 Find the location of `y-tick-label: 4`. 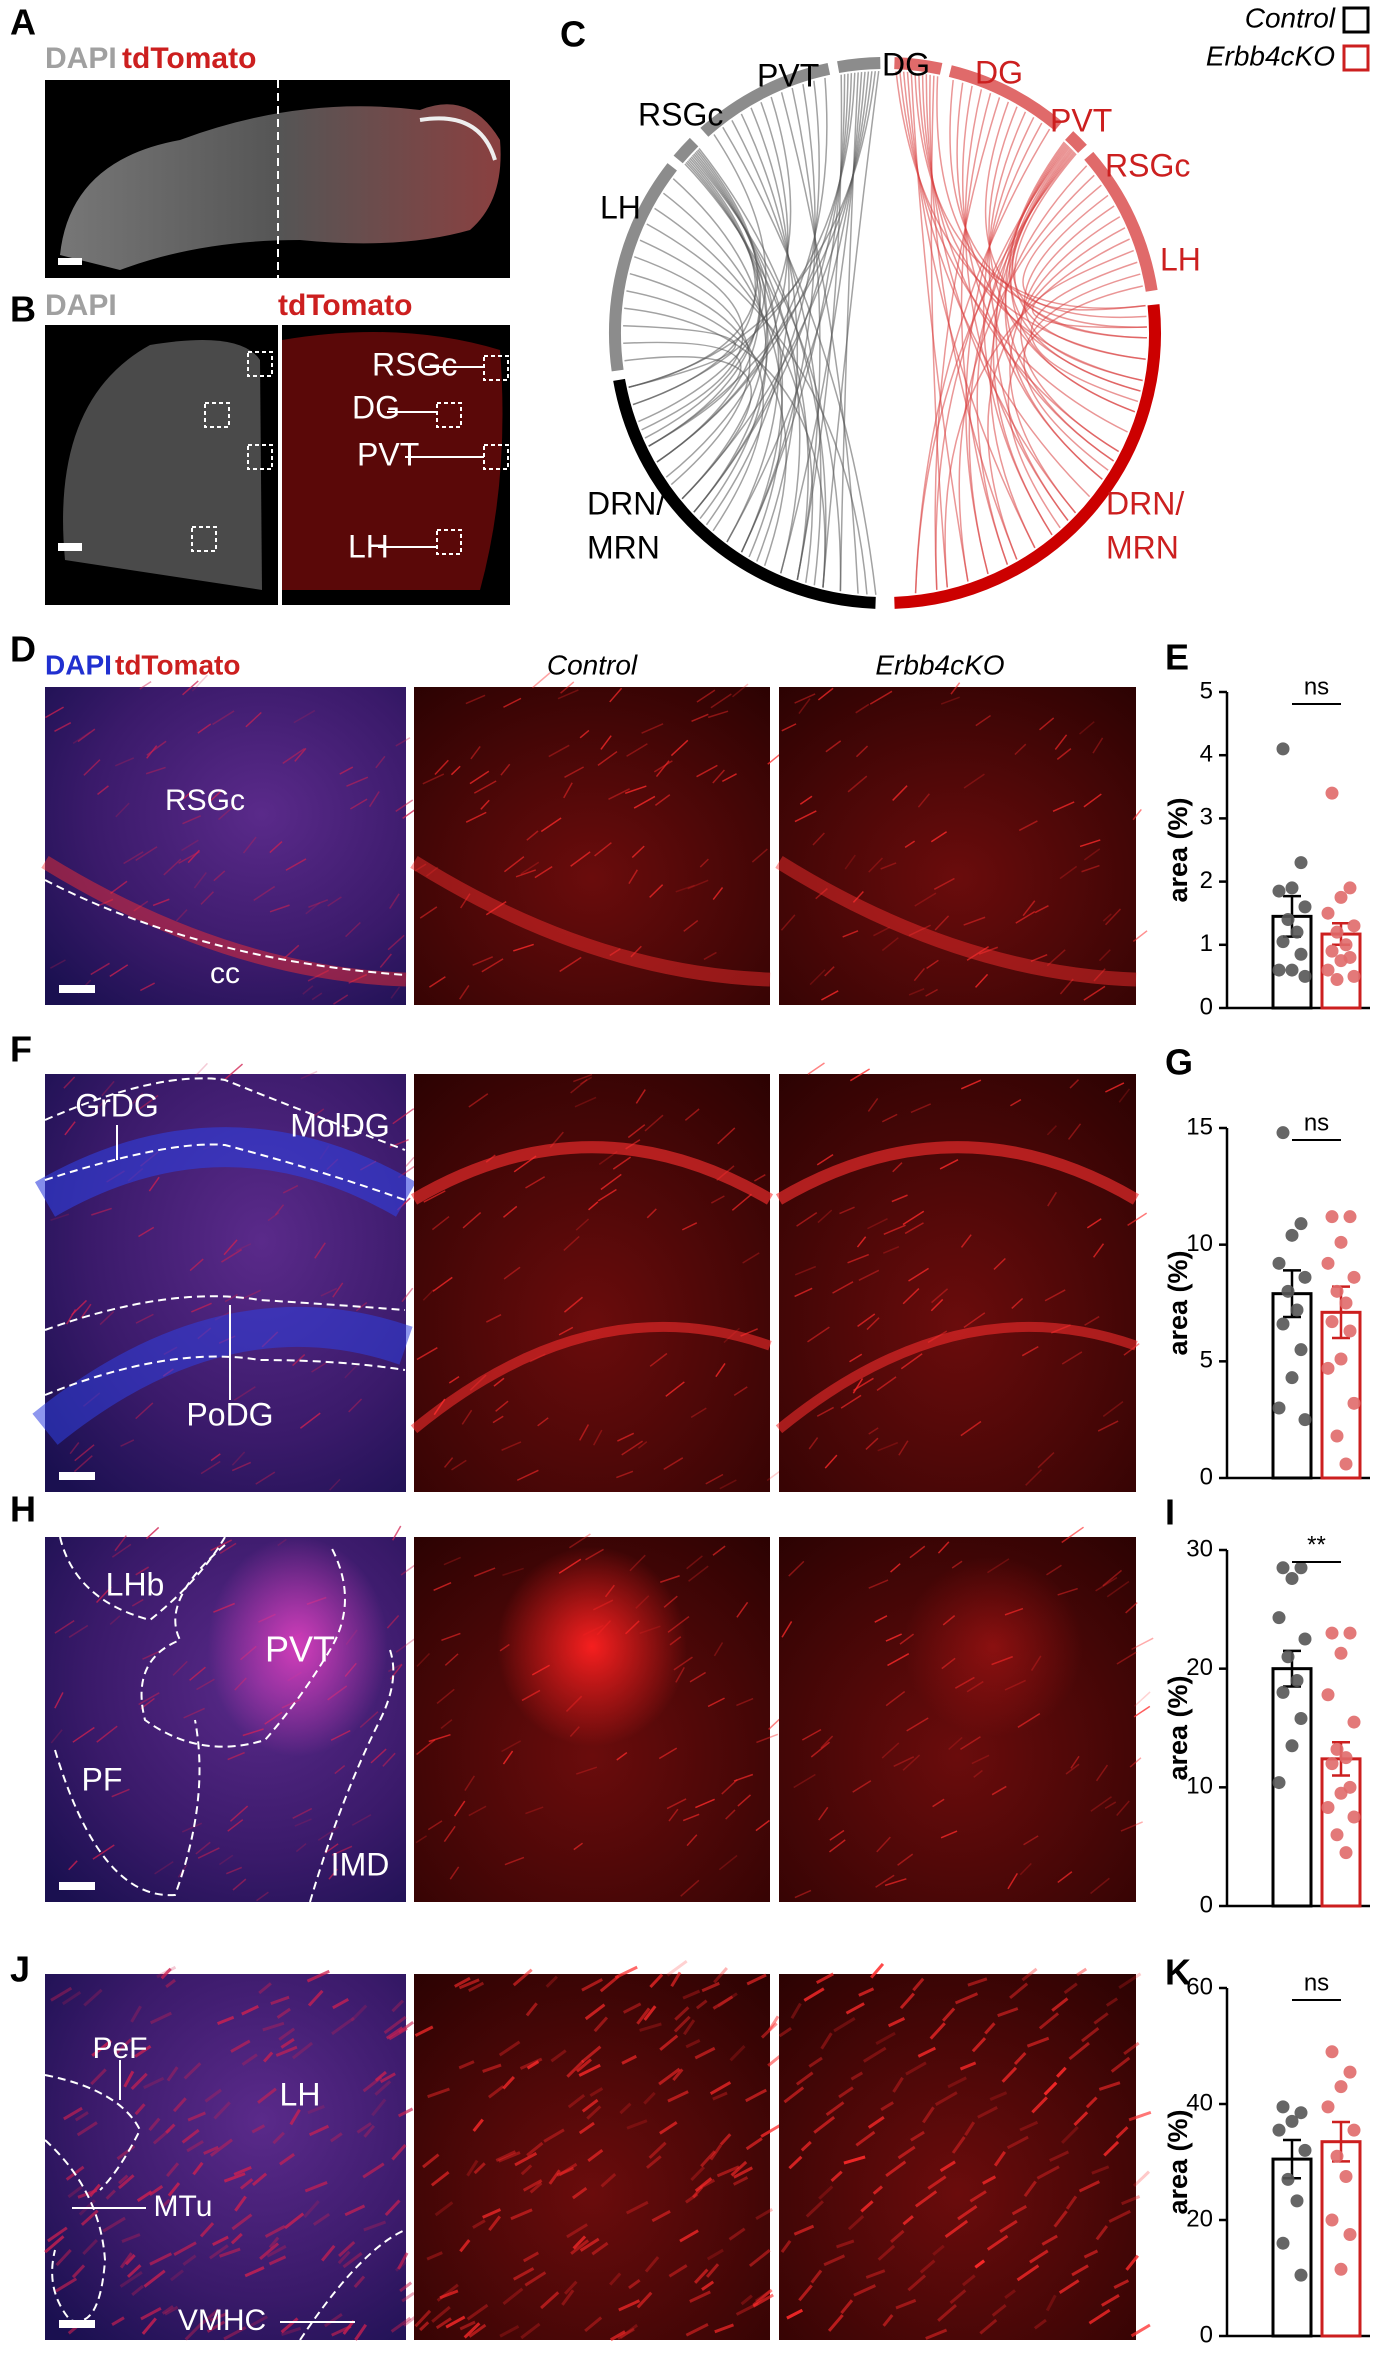

y-tick-label: 4 is located at coordinates (1206, 754).